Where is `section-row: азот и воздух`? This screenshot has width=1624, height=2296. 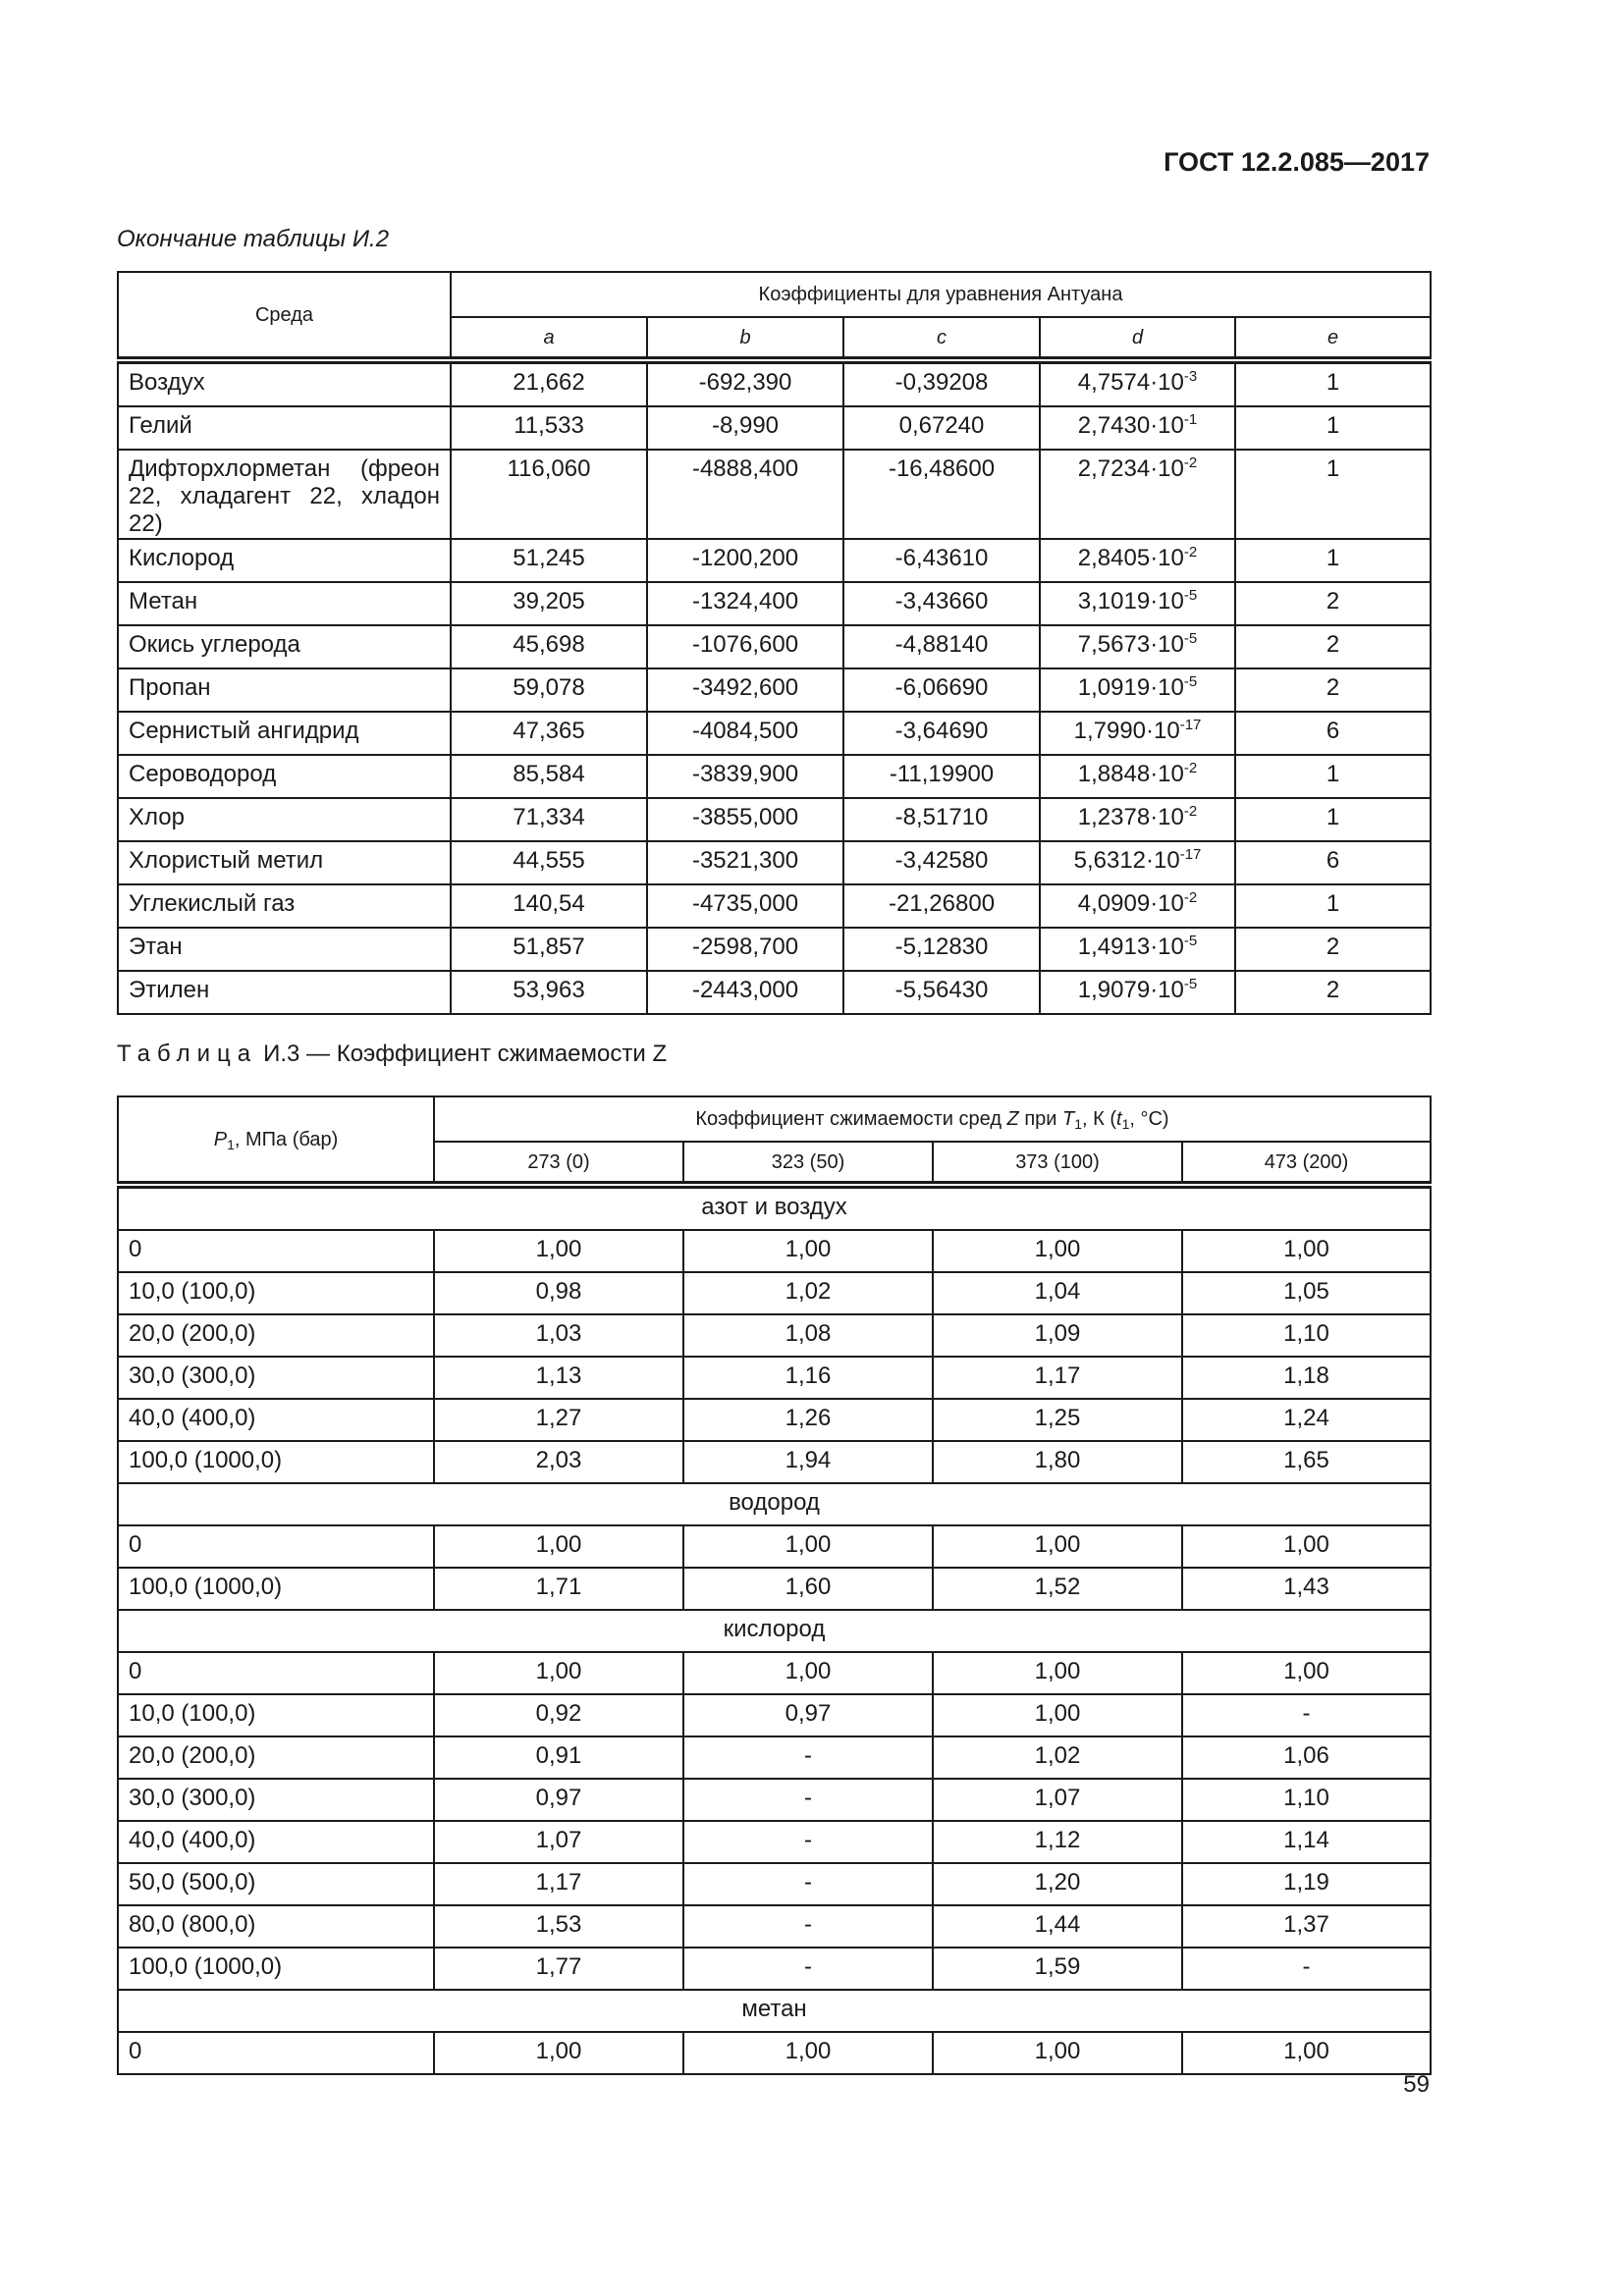 section-row: азот и воздух is located at coordinates (774, 1206).